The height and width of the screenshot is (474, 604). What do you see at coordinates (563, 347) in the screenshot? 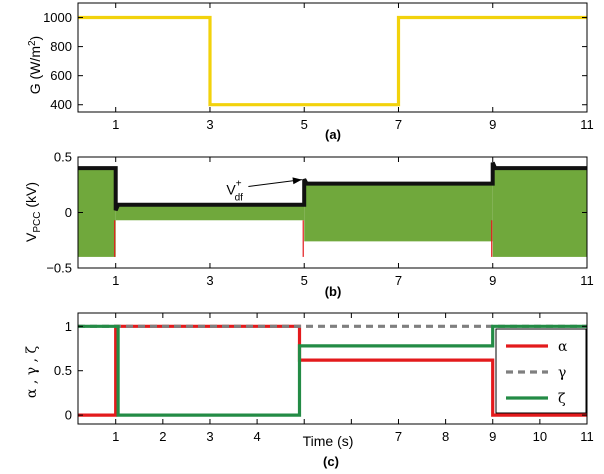
I see `legend-label: α` at bounding box center [563, 347].